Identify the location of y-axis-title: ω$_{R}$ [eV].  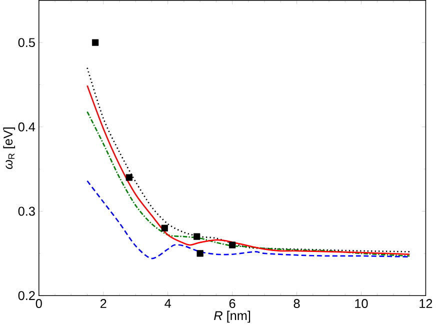
(9, 149).